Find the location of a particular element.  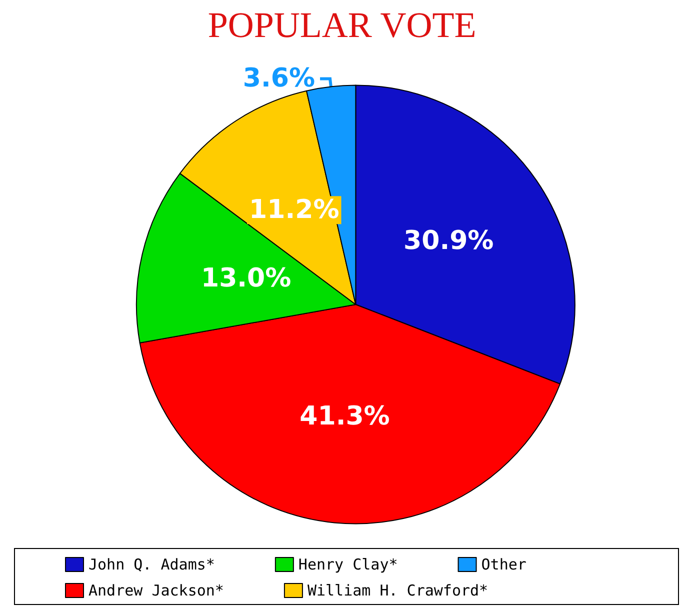

data-label: 11.2% is located at coordinates (294, 210).